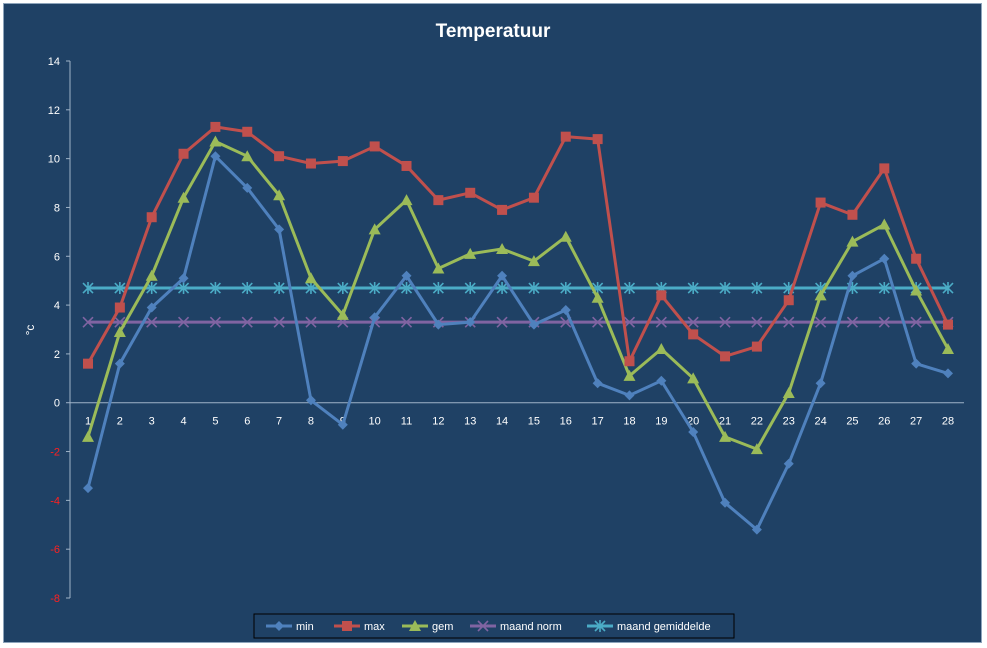 This screenshot has height=648, width=987. I want to click on legend-label: min, so click(305, 627).